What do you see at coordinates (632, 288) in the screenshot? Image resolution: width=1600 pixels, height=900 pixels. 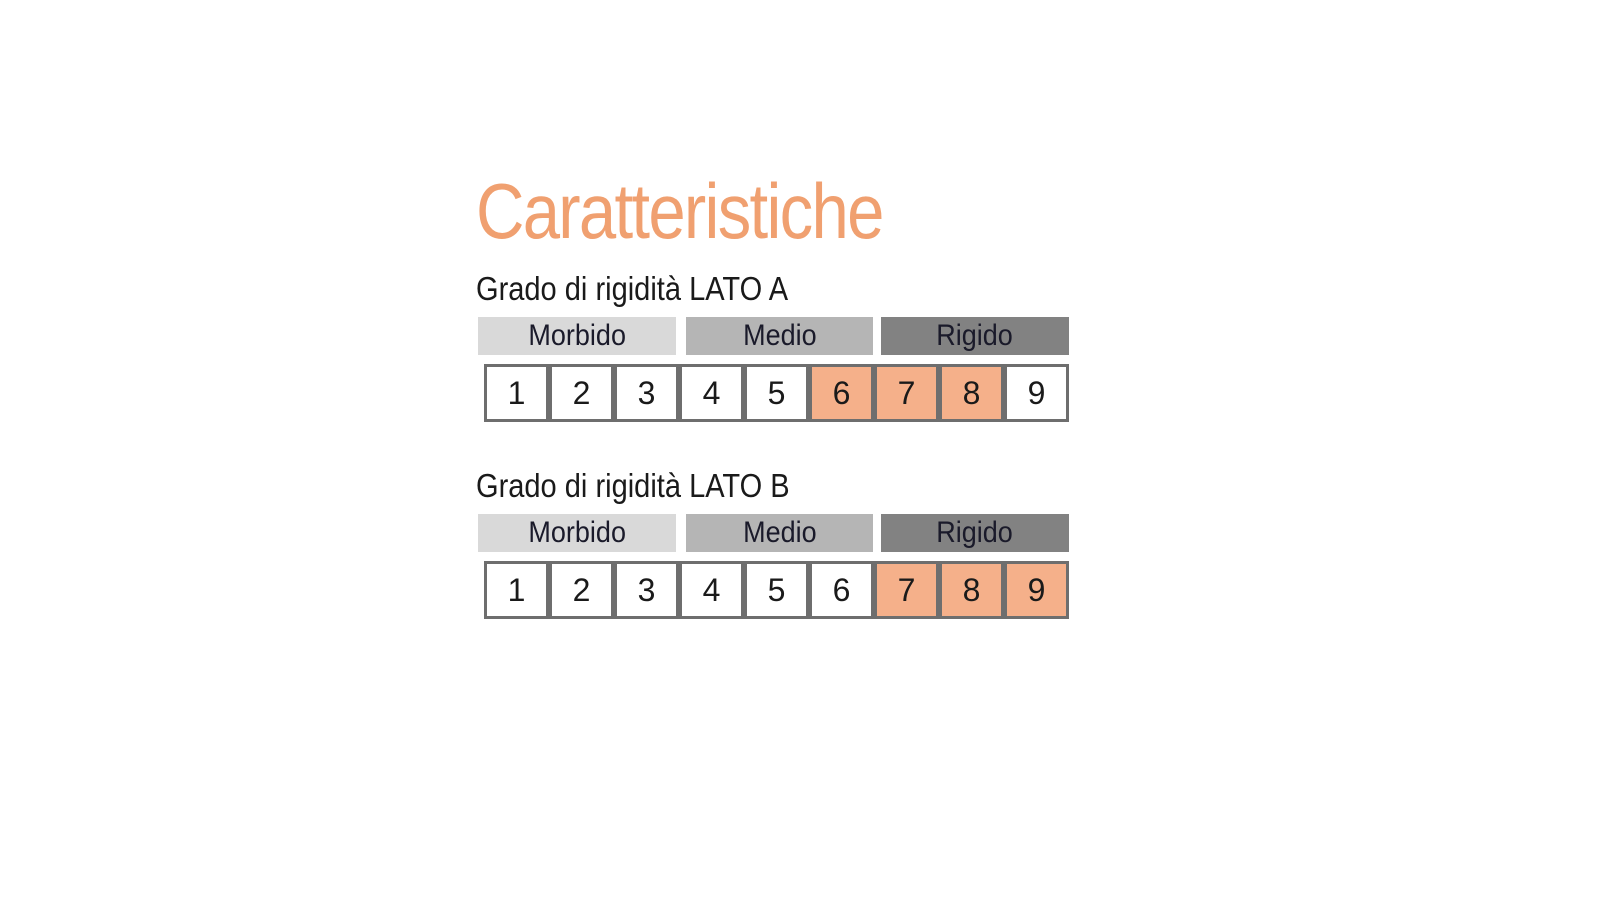 I see `scale-label: Grado di rigidità LATO A` at bounding box center [632, 288].